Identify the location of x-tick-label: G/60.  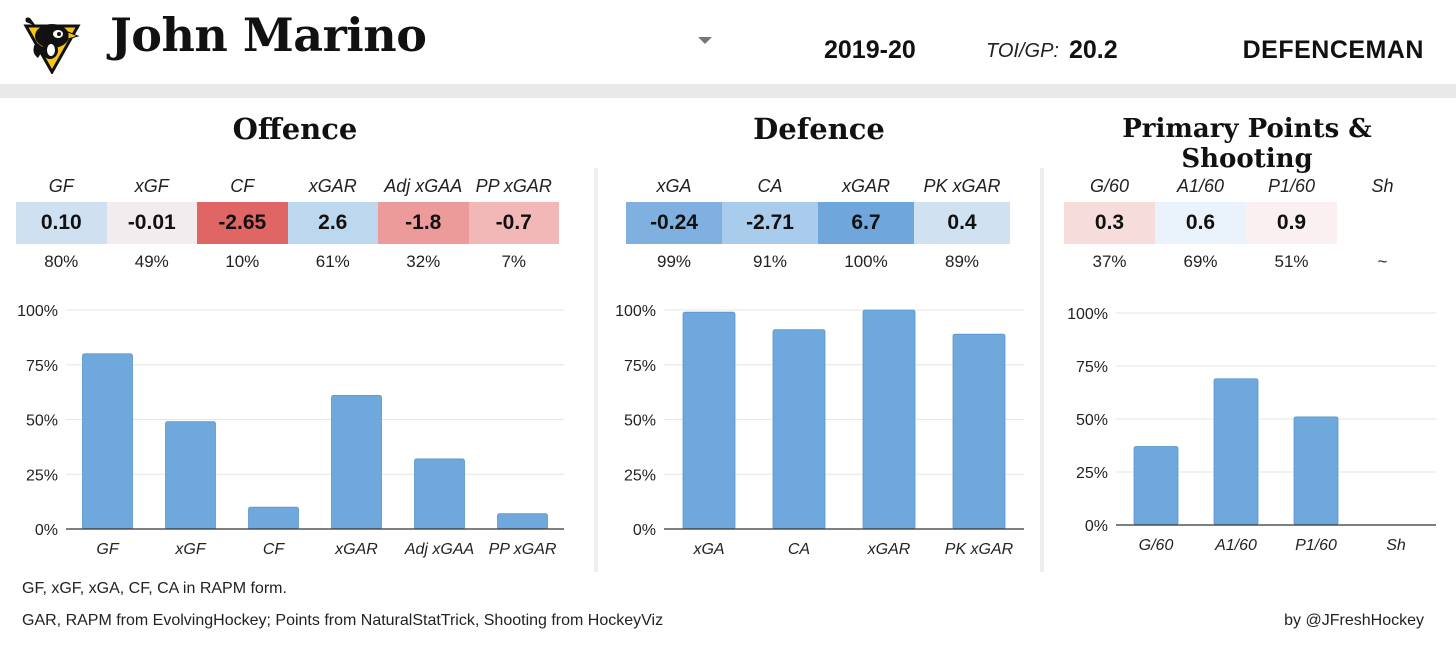
(1156, 545).